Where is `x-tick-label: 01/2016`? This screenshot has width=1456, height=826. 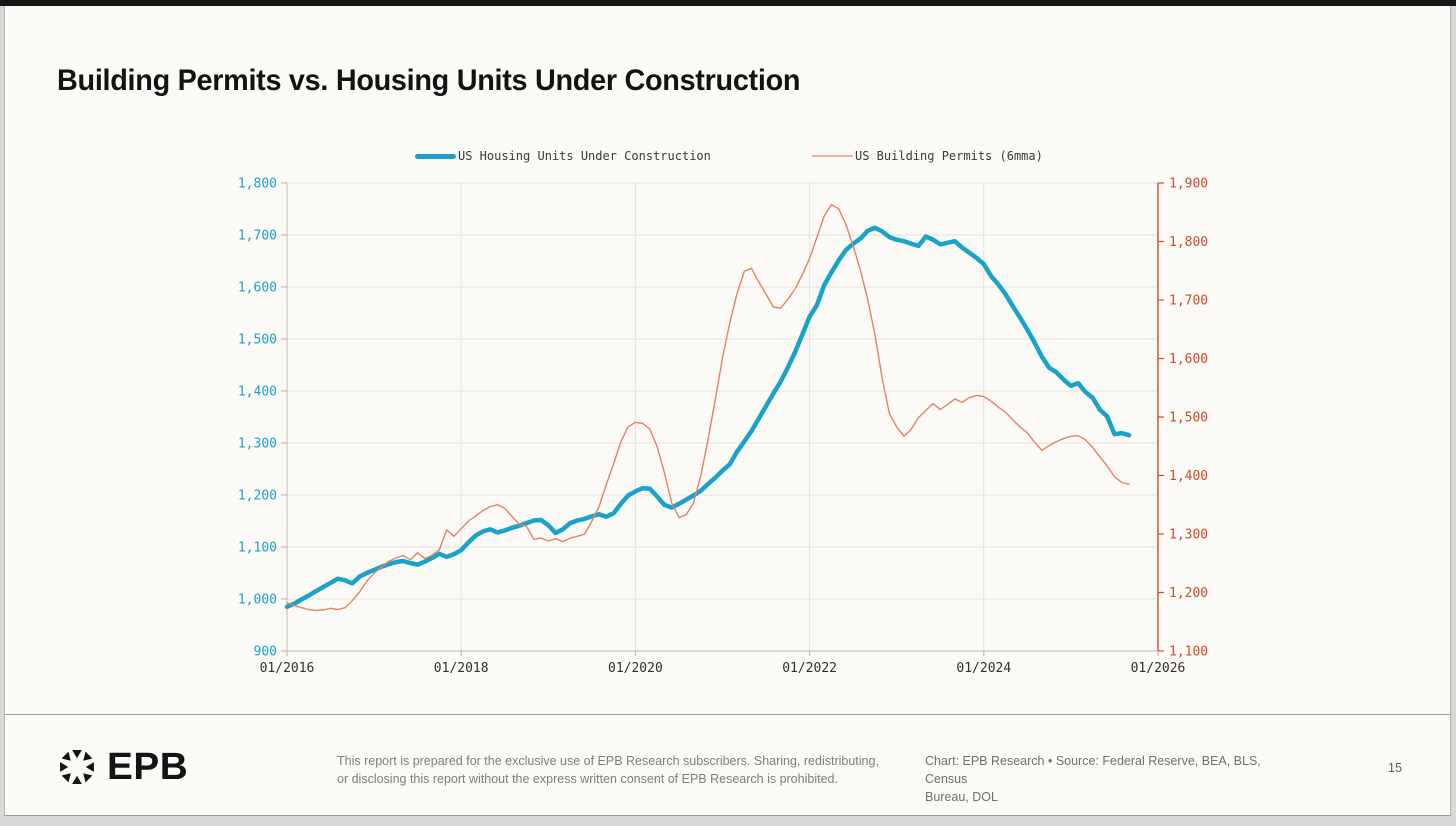
x-tick-label: 01/2016 is located at coordinates (287, 668).